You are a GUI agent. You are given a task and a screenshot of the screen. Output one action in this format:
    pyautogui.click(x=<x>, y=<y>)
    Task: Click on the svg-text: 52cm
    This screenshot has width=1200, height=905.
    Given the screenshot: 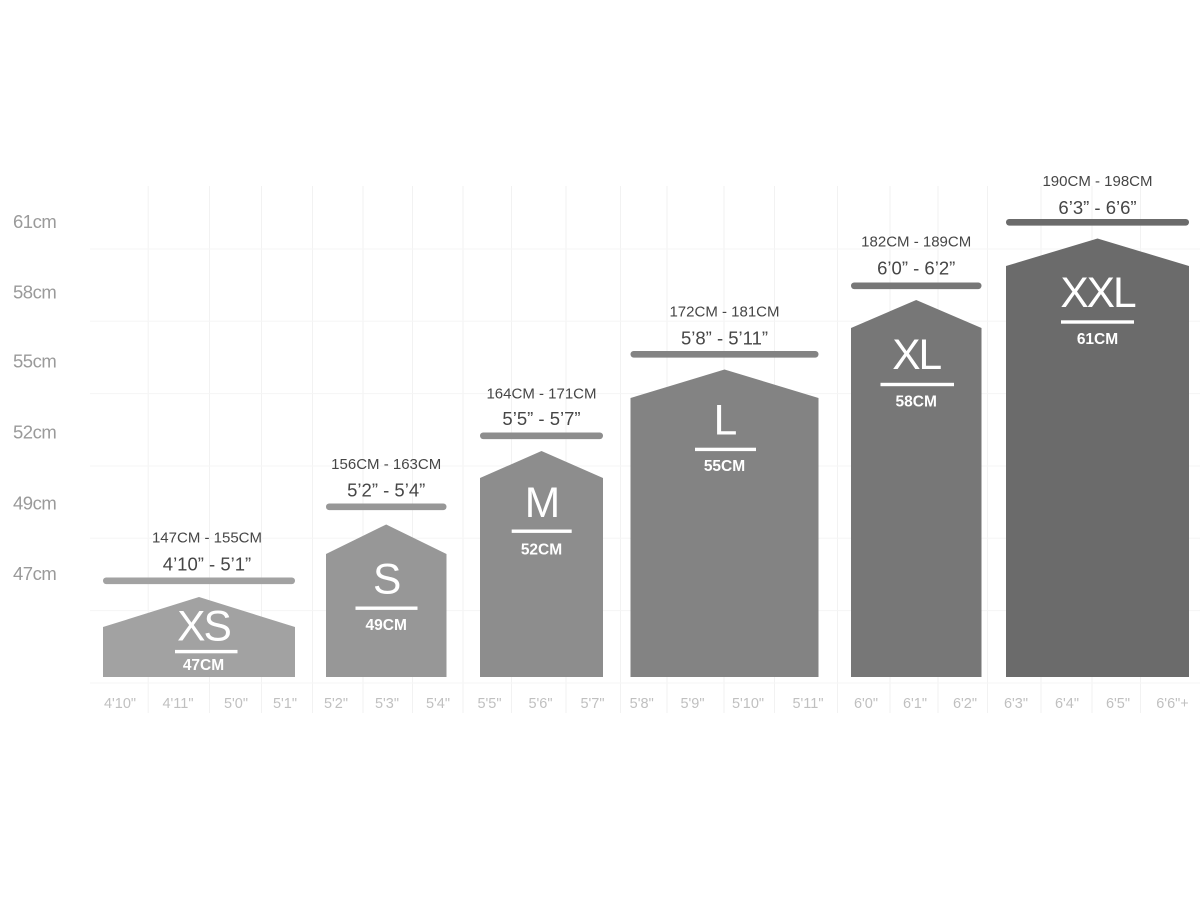 What is the action you would take?
    pyautogui.click(x=34, y=432)
    